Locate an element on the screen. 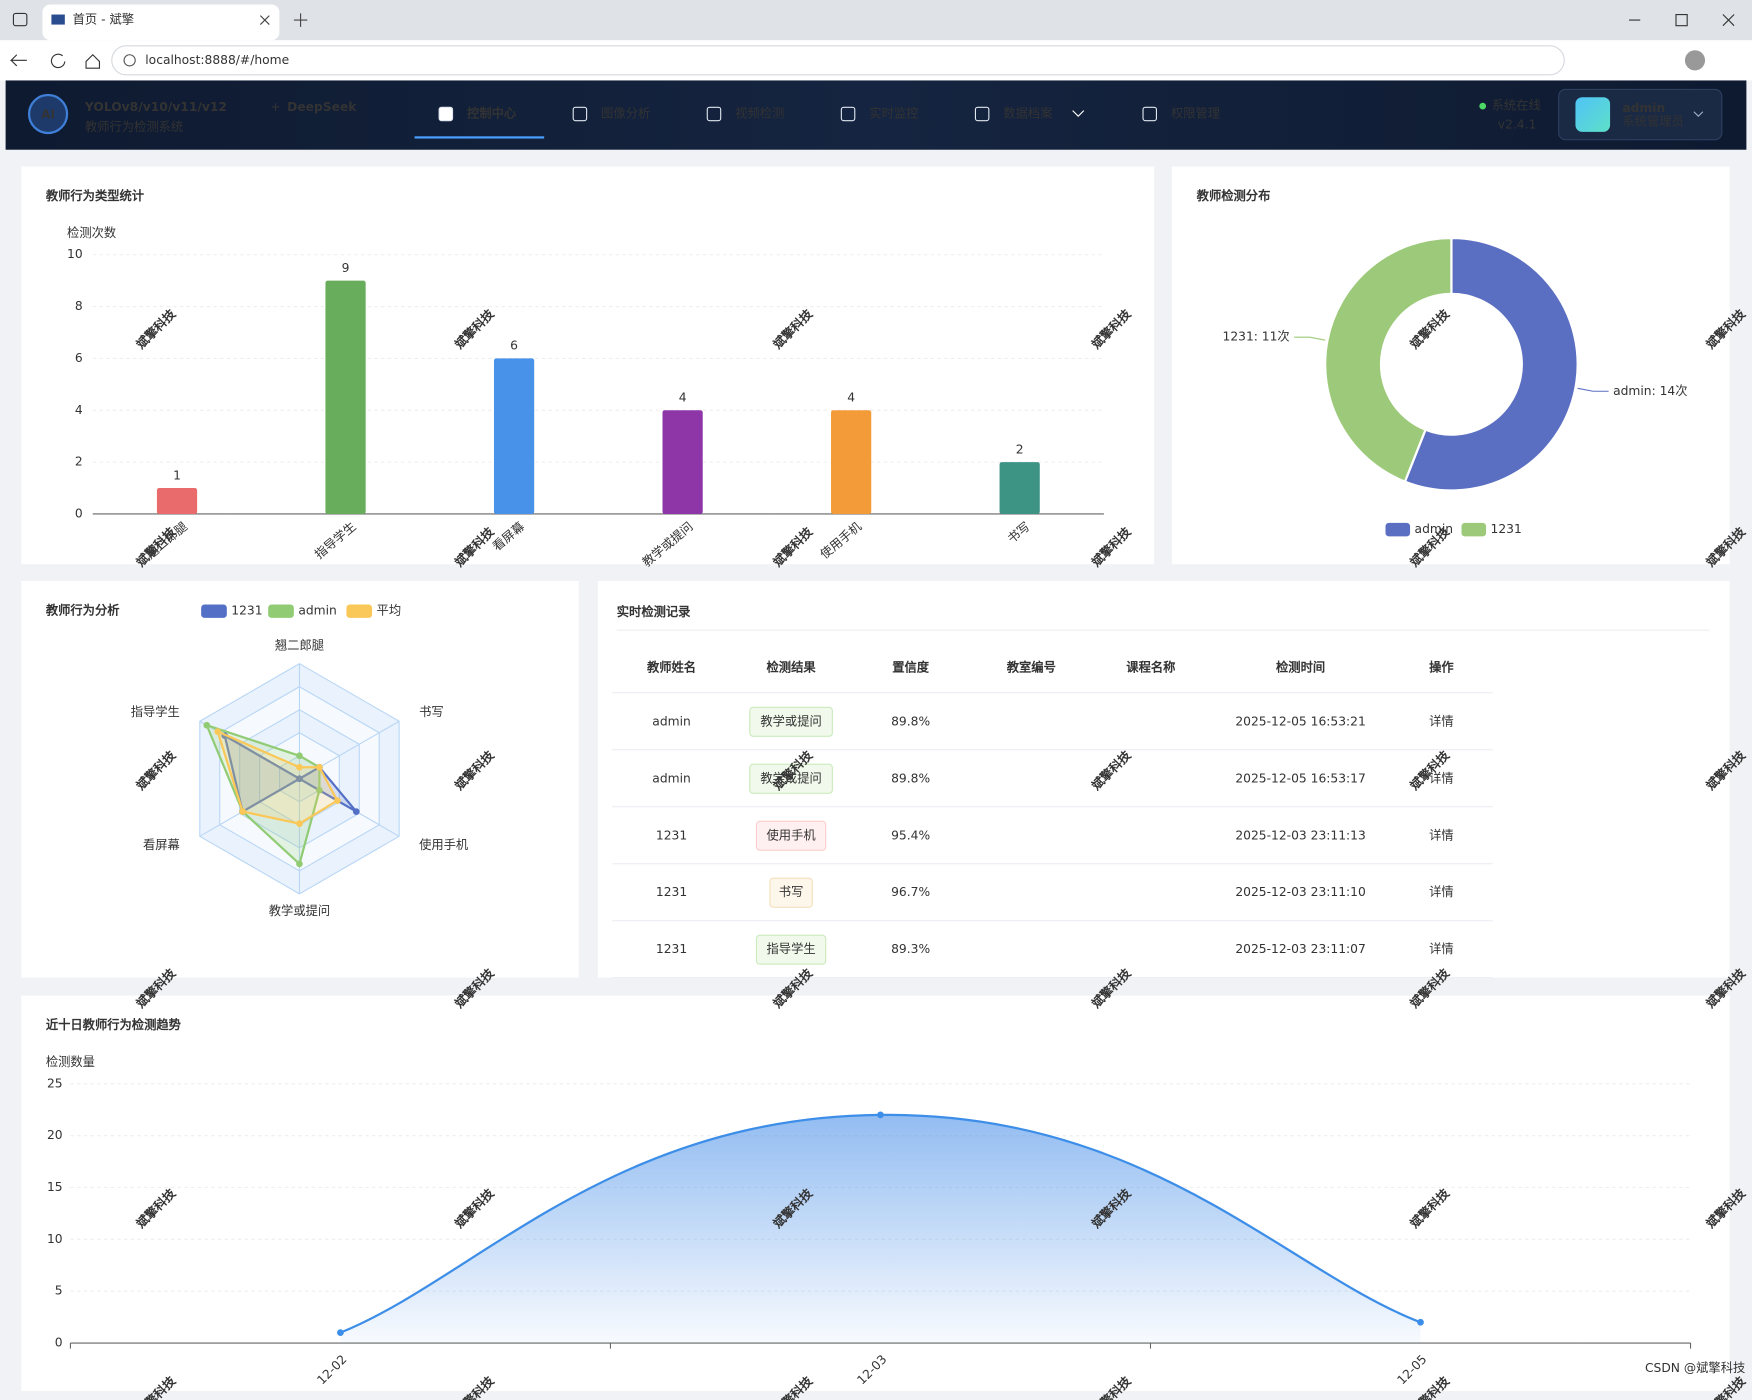 Image resolution: width=1752 pixels, height=1400 pixels. card-title: 教师行为分析 is located at coordinates (82, 610).